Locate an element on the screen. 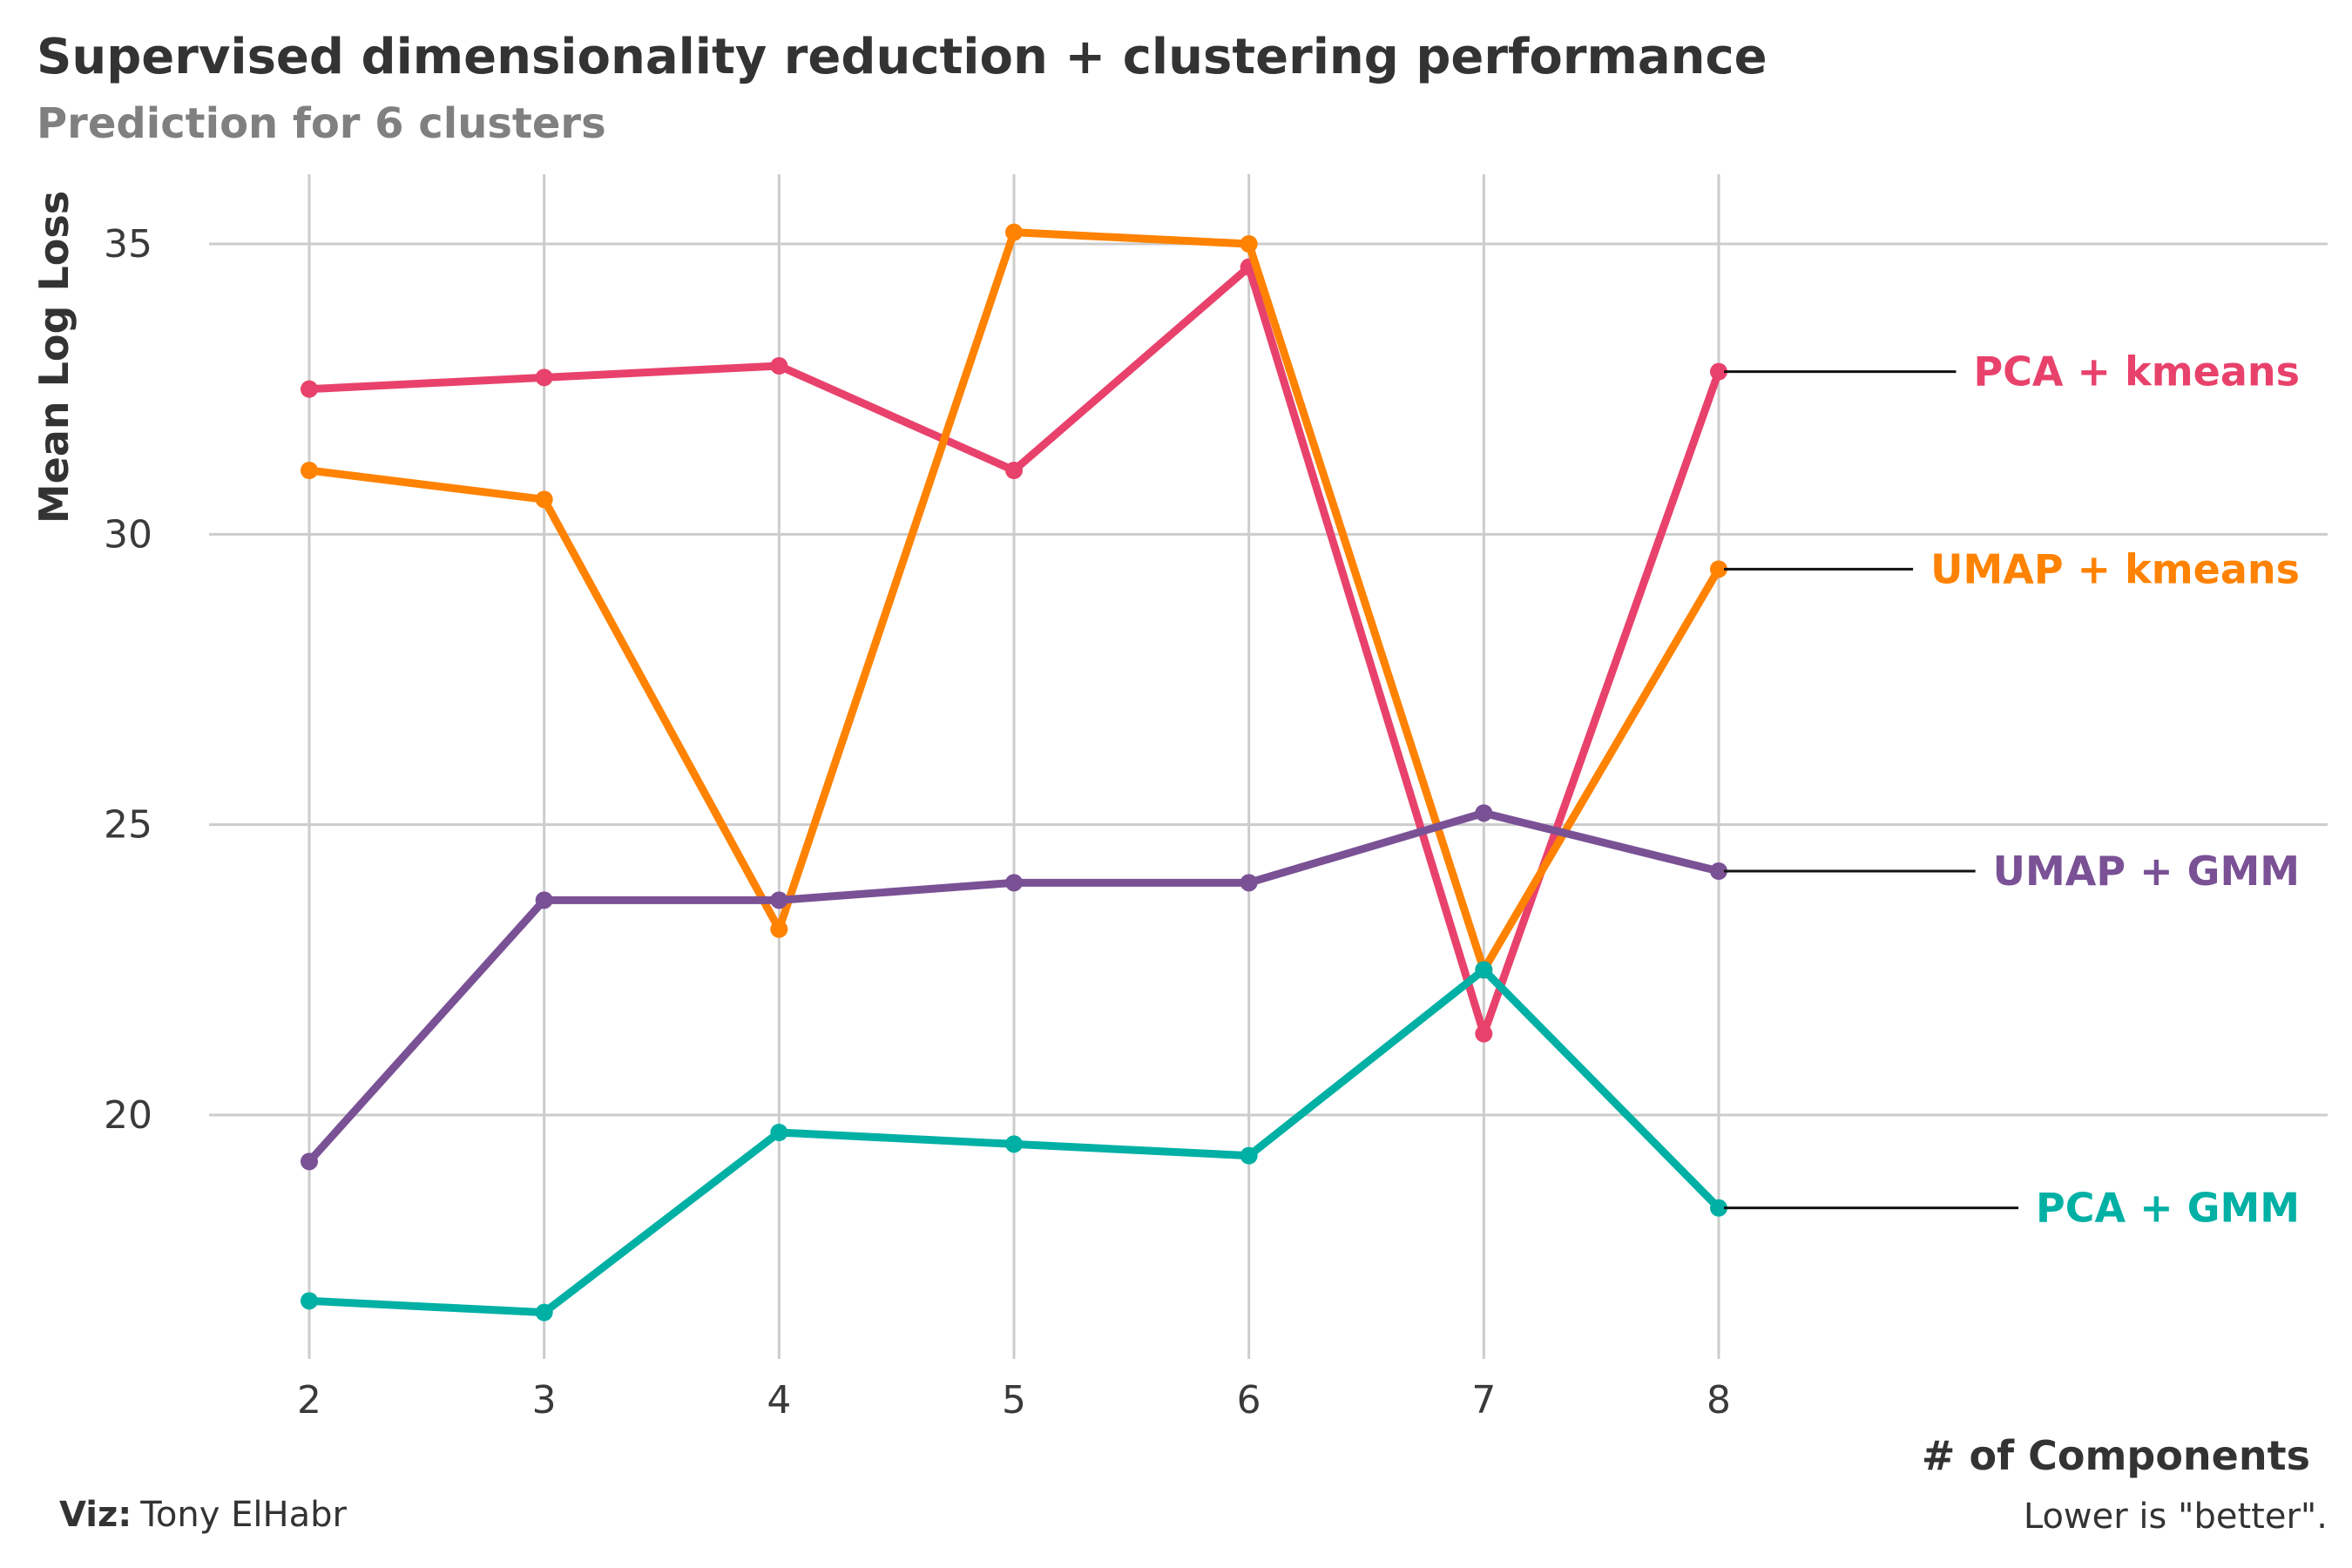 The width and height of the screenshot is (2352, 1568). x-axis-label: # of Components is located at coordinates (2116, 1456).